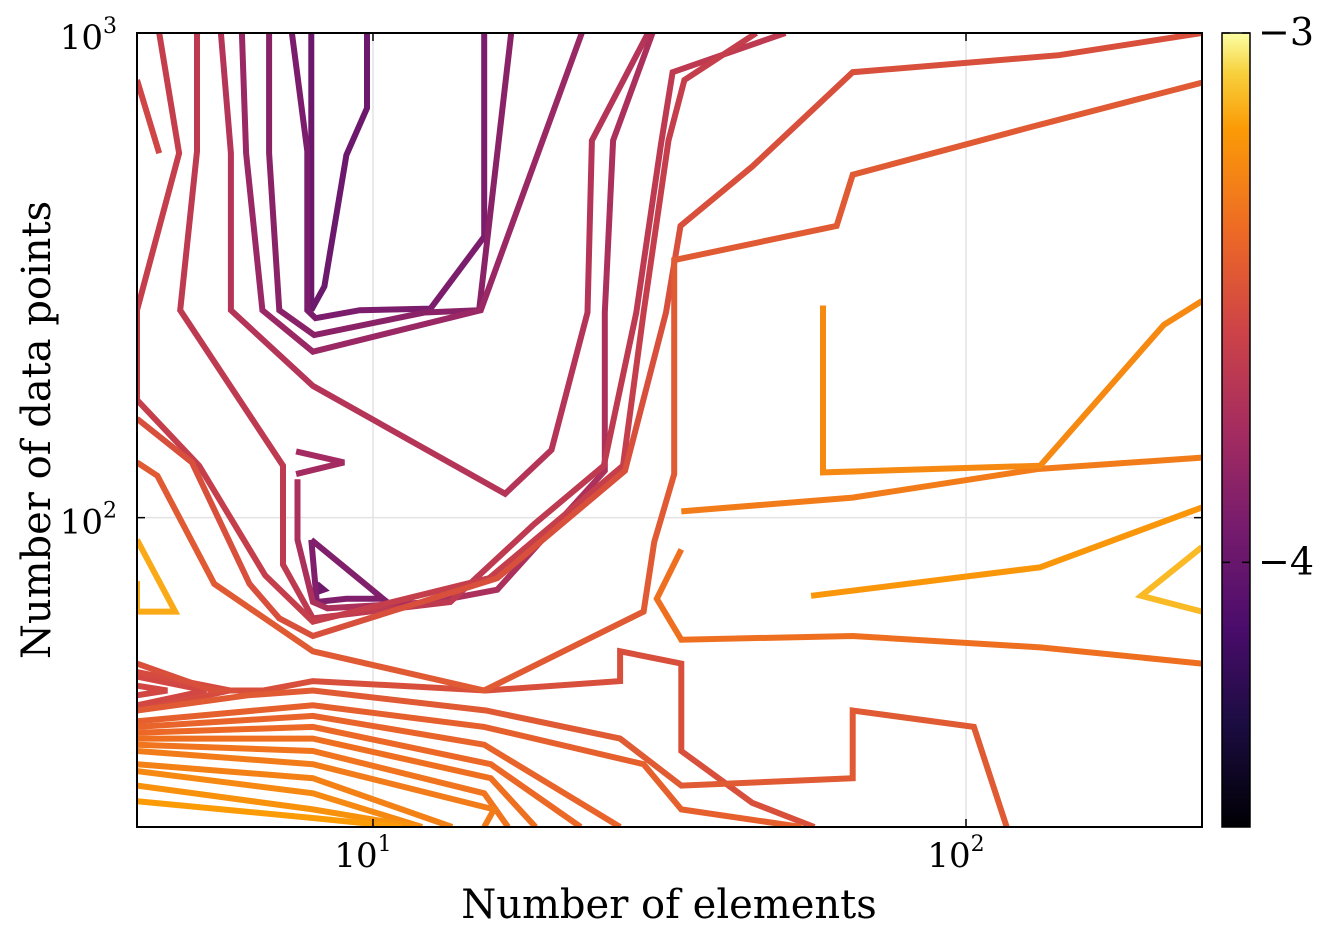 The image size is (1327, 934). What do you see at coordinates (1268, 296) in the screenshot?
I see `colorbar-ticks: −3 −4` at bounding box center [1268, 296].